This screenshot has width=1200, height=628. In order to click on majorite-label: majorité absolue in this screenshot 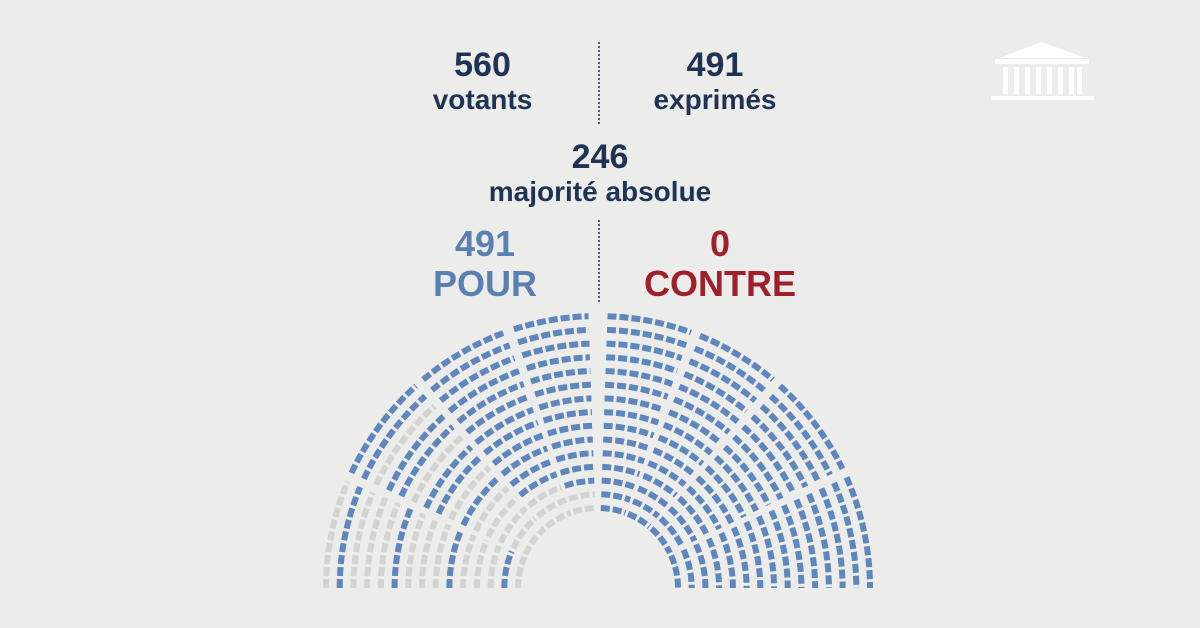, I will do `click(600, 191)`.